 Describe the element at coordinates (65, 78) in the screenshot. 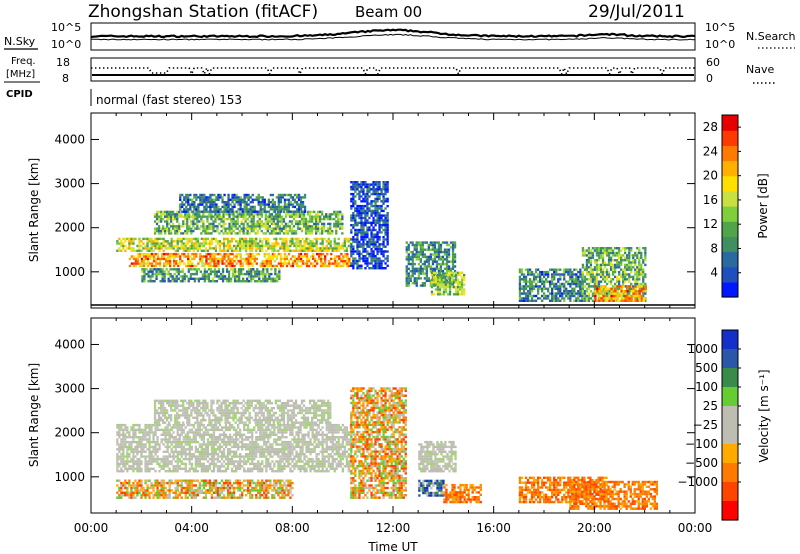

I see `freq-left-tick-bottom: 8` at that location.